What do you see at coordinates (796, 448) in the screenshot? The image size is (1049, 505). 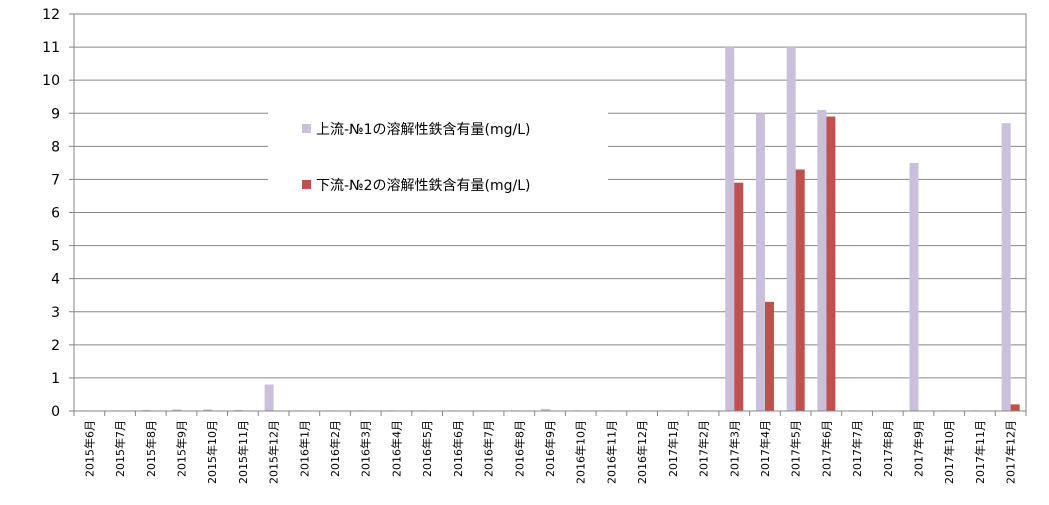 I see `x-tick-label: 2017年5月` at bounding box center [796, 448].